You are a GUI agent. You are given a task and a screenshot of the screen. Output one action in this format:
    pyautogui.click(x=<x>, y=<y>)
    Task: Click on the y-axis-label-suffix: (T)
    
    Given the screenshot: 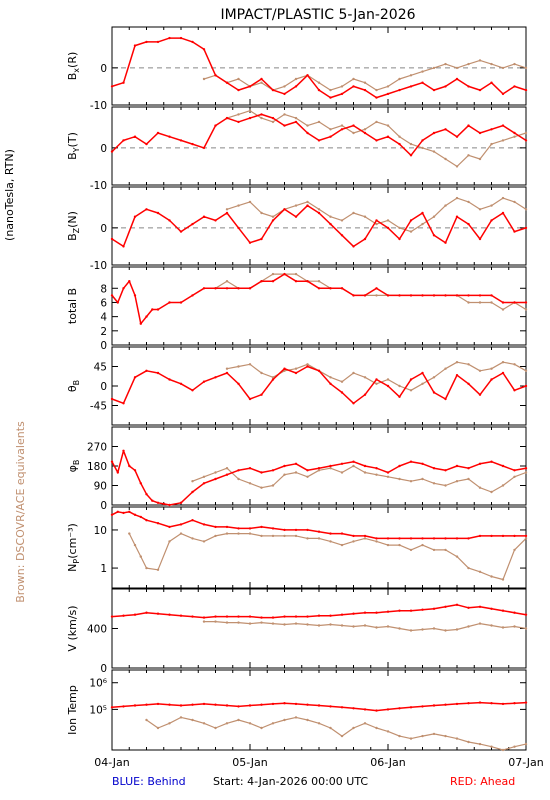 What is the action you would take?
    pyautogui.click(x=72, y=139)
    